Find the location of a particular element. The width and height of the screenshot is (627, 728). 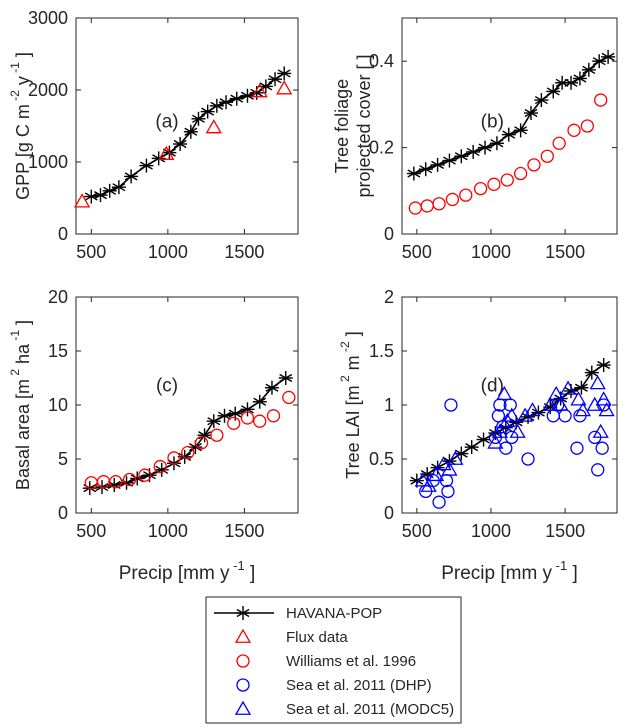

label-part: m is located at coordinates (353, 365).